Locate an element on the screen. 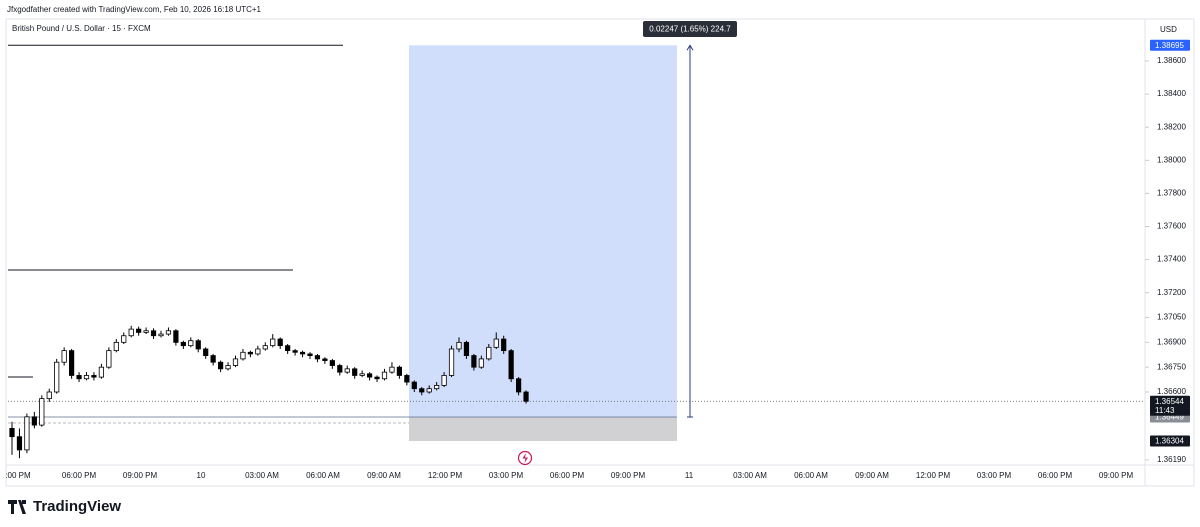 This screenshot has width=1200, height=527. position-loss-zone is located at coordinates (543, 428).